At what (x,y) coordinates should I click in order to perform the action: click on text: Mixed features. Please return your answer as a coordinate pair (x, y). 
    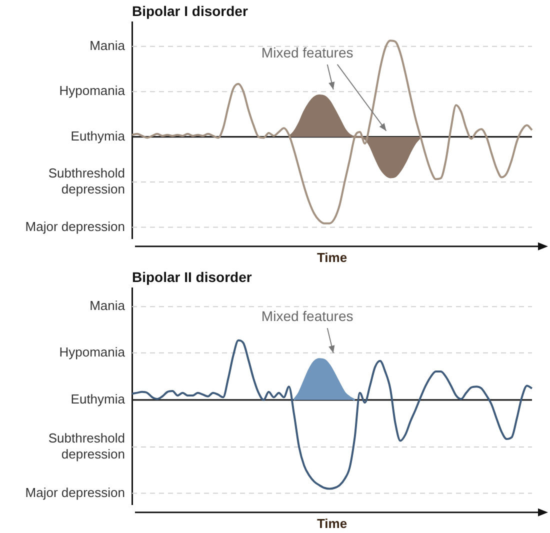
    Looking at the image, I should click on (307, 316).